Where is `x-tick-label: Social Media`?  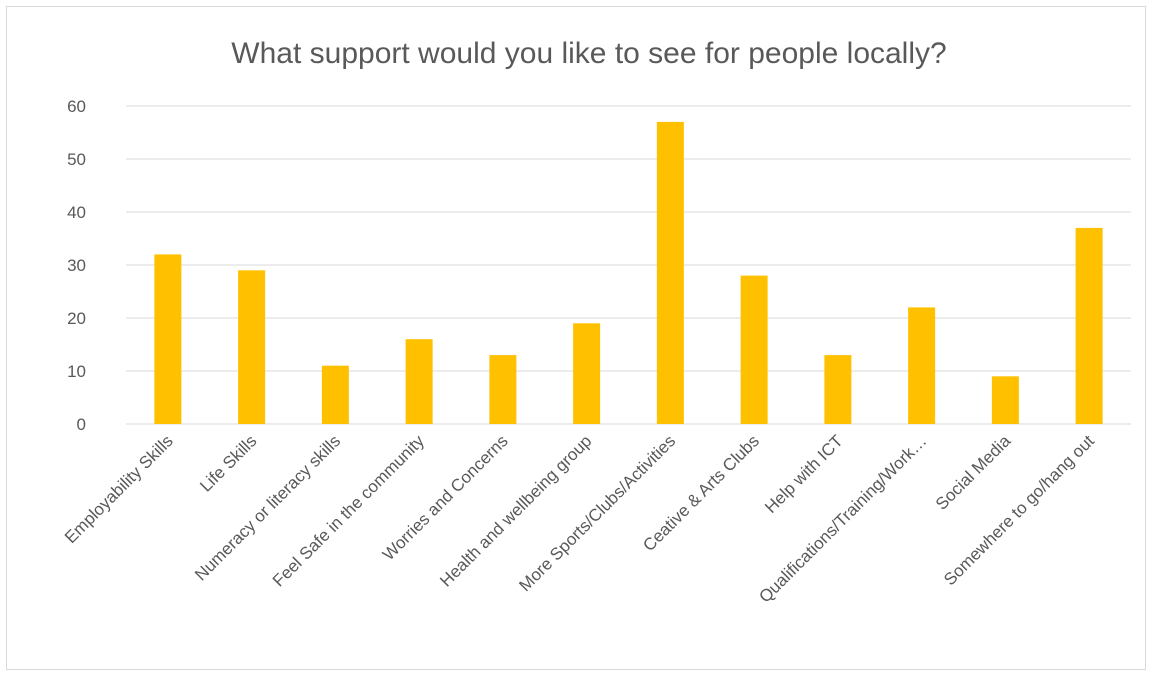 x-tick-label: Social Media is located at coordinates (973, 472).